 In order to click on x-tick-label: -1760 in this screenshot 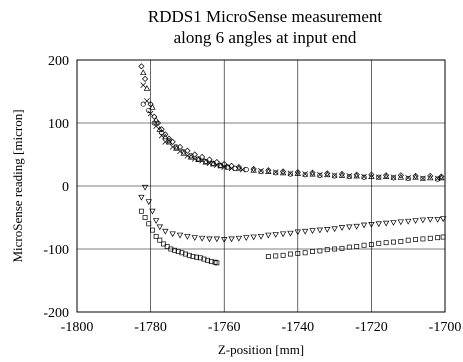, I will do `click(224, 327)`.